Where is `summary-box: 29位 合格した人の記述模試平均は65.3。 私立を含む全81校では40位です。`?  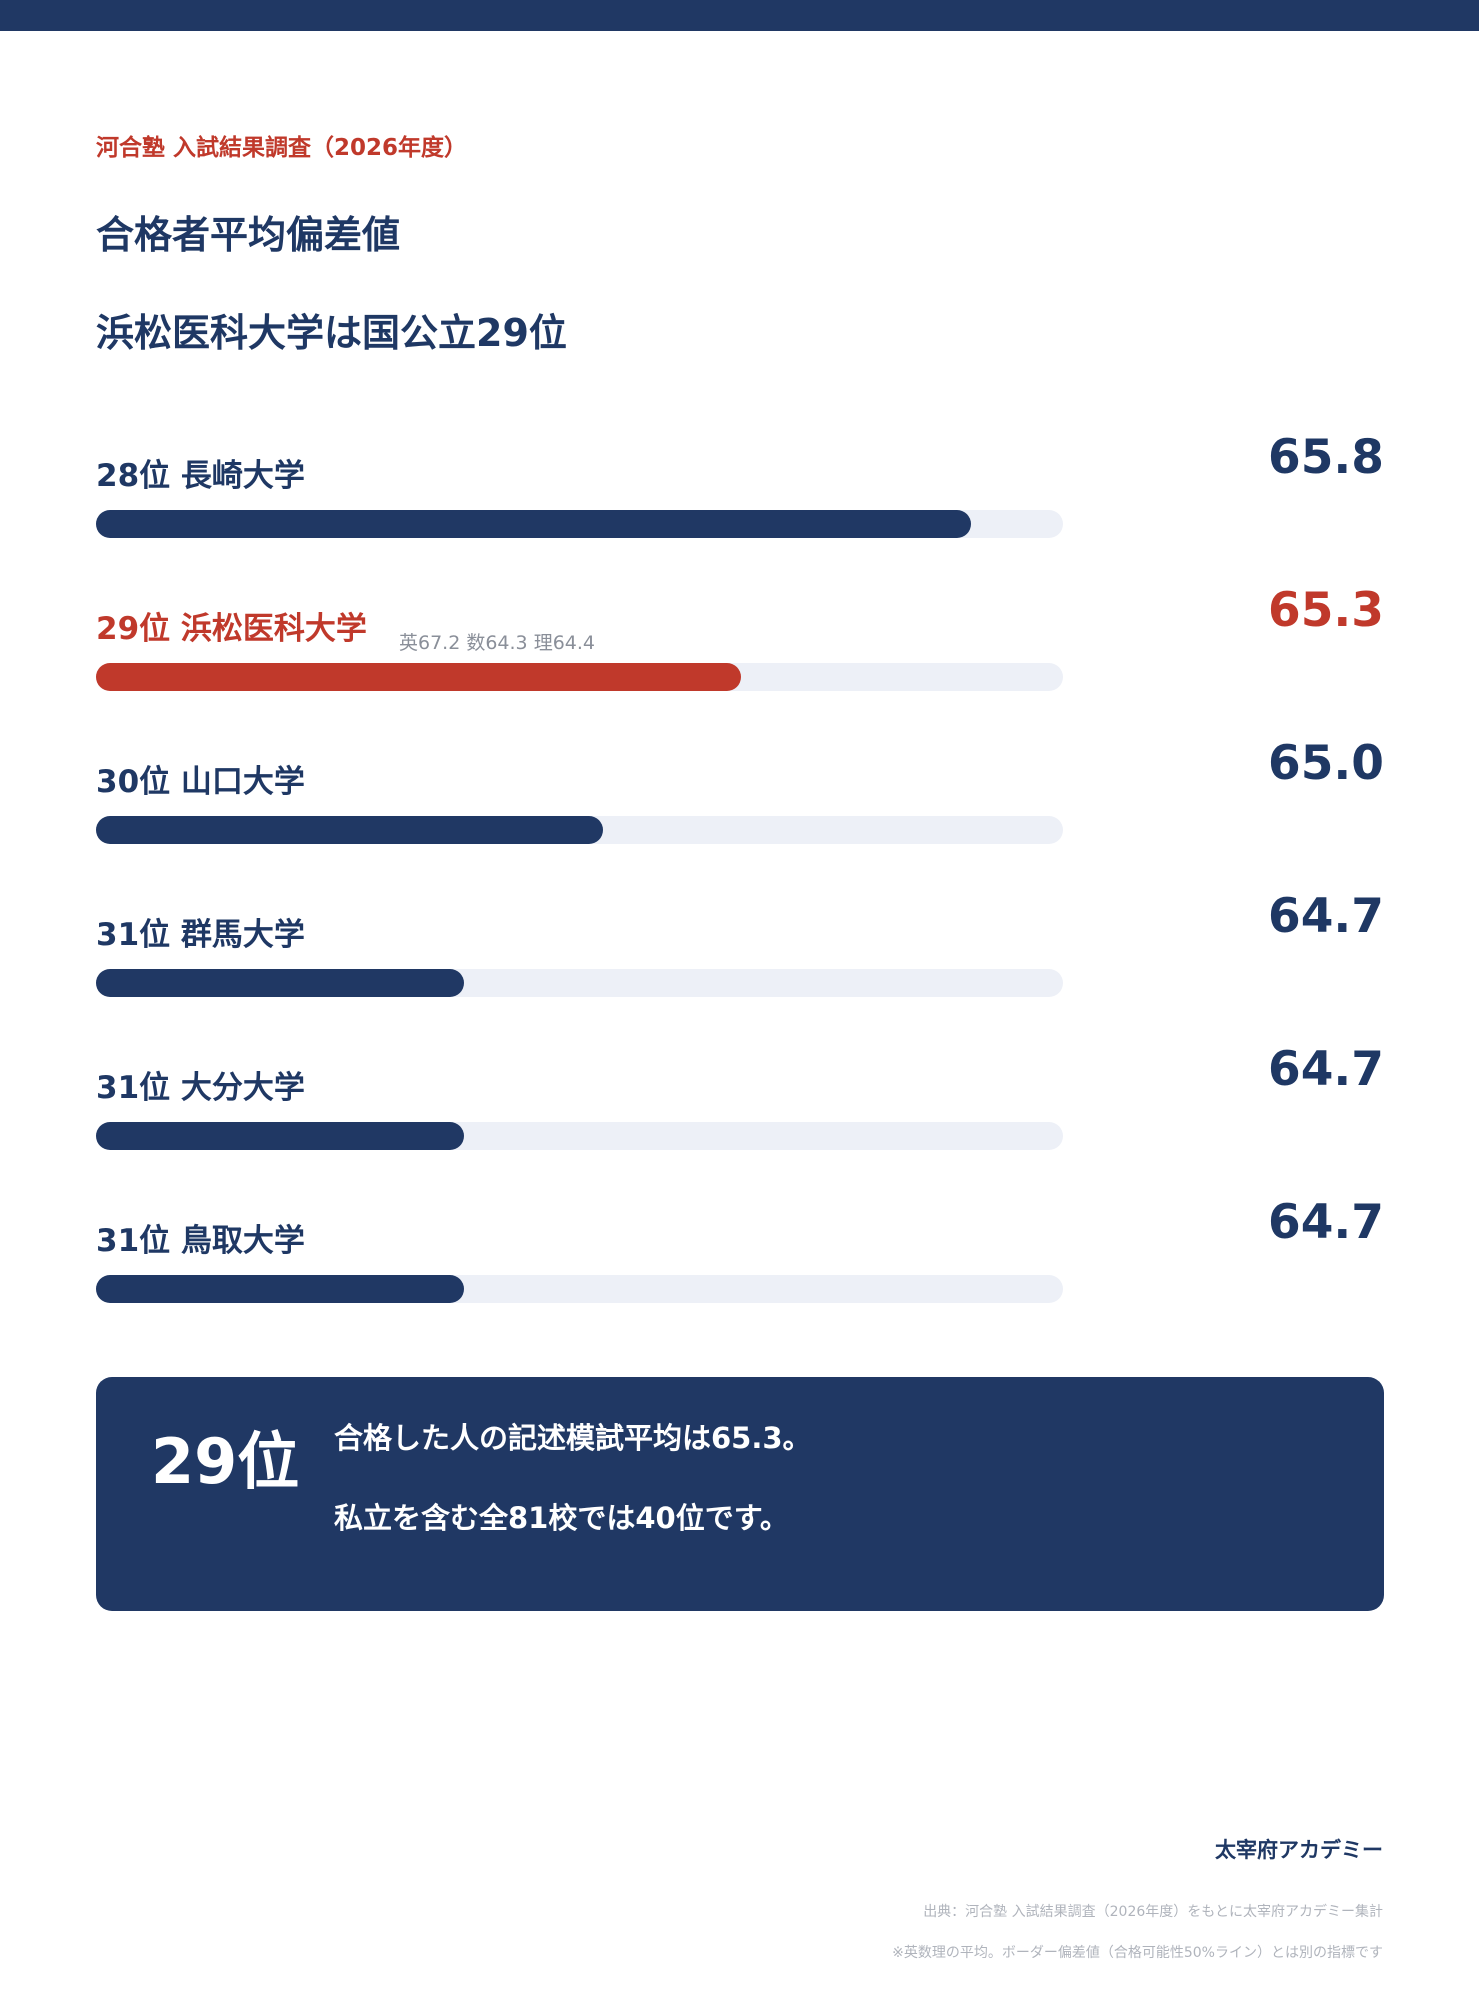 summary-box: 29位 合格した人の記述模試平均は65.3。 私立を含む全81校では40位です。 is located at coordinates (740, 1494).